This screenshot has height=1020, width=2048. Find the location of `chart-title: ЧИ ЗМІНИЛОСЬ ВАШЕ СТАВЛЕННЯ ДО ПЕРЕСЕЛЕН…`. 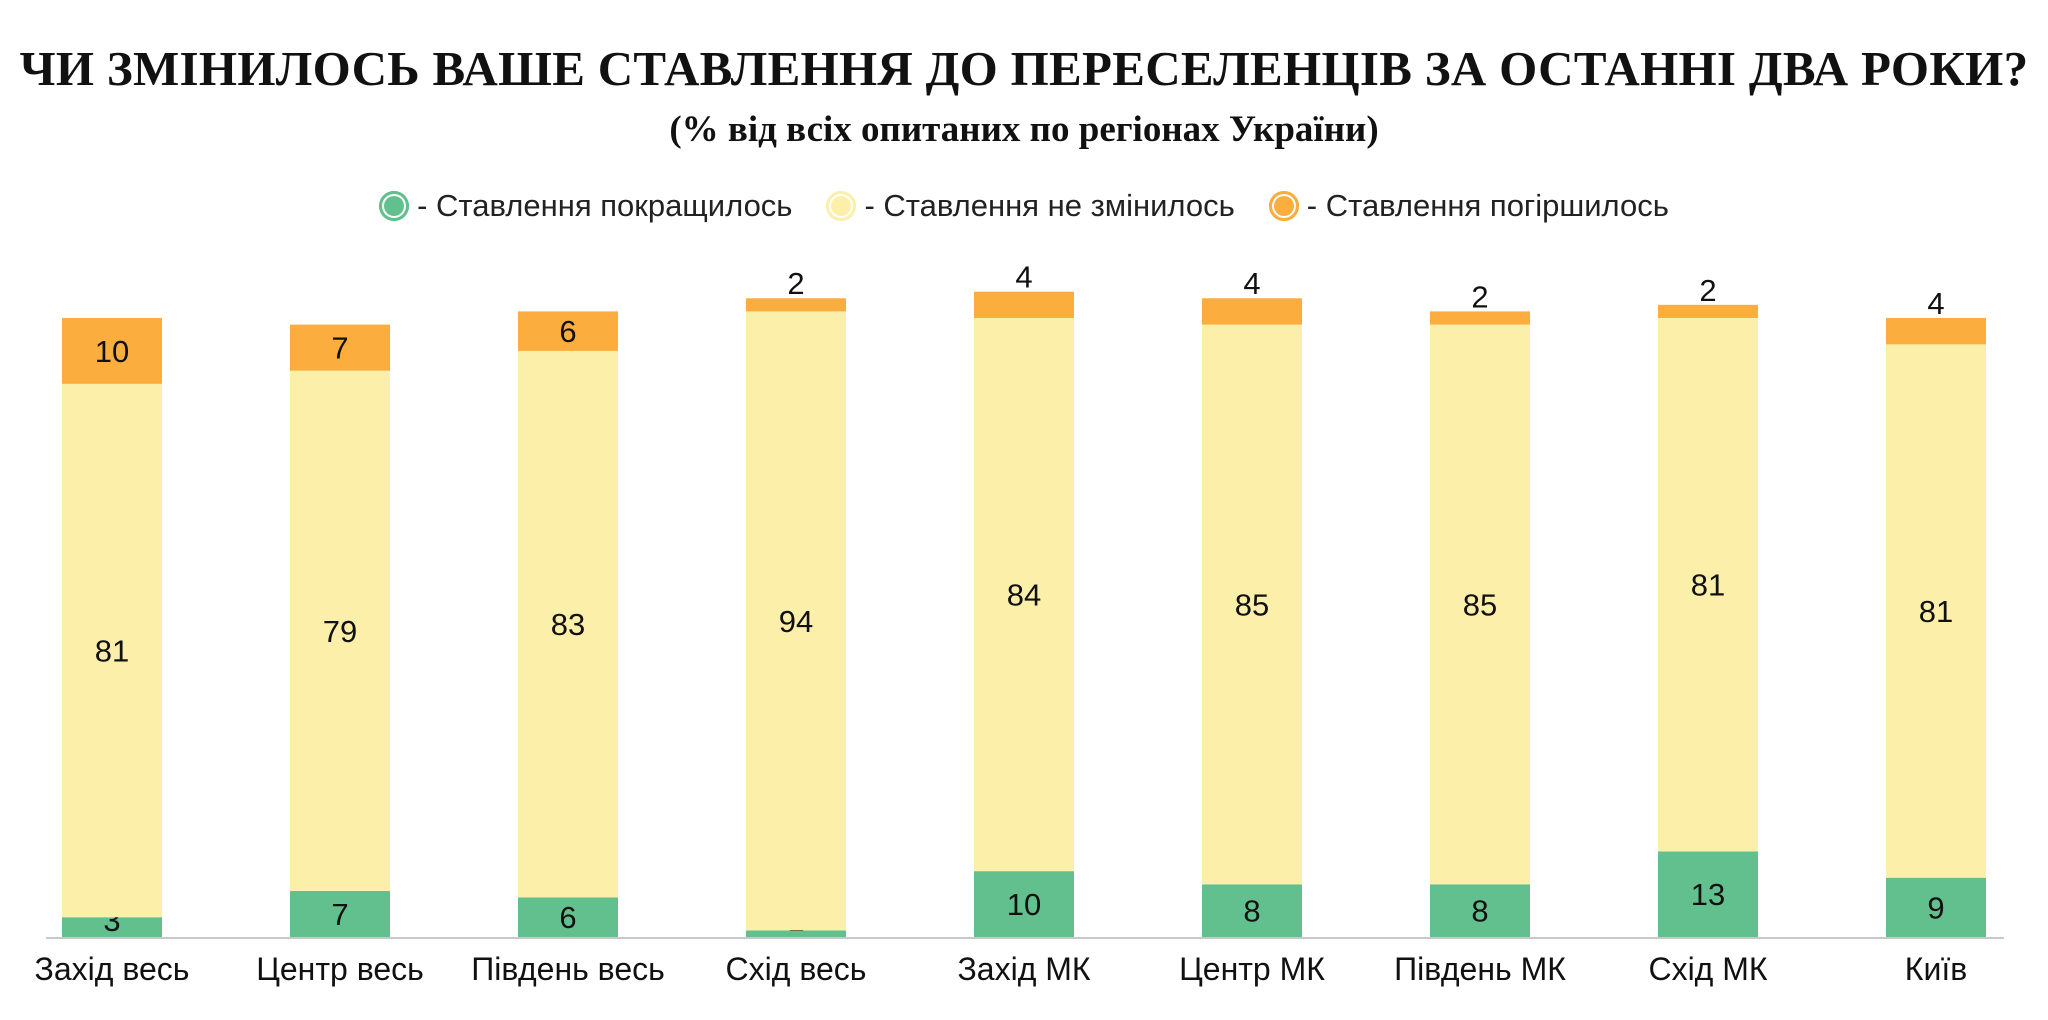

chart-title: ЧИ ЗМІНИЛОСЬ ВАШЕ СТАВЛЕННЯ ДО ПЕРЕСЕЛЕН… is located at coordinates (1024, 68).